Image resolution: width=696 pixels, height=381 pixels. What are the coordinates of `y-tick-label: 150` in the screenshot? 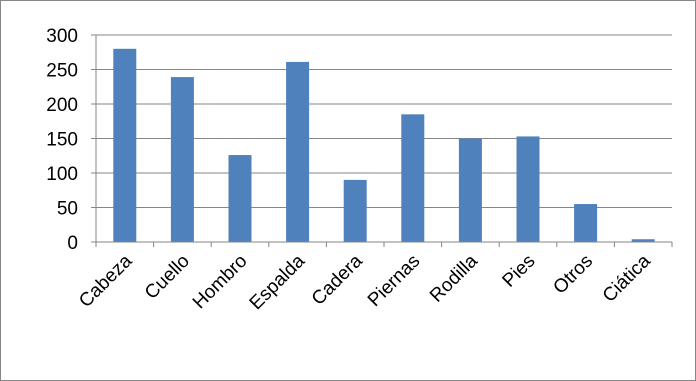 It's located at (62, 140).